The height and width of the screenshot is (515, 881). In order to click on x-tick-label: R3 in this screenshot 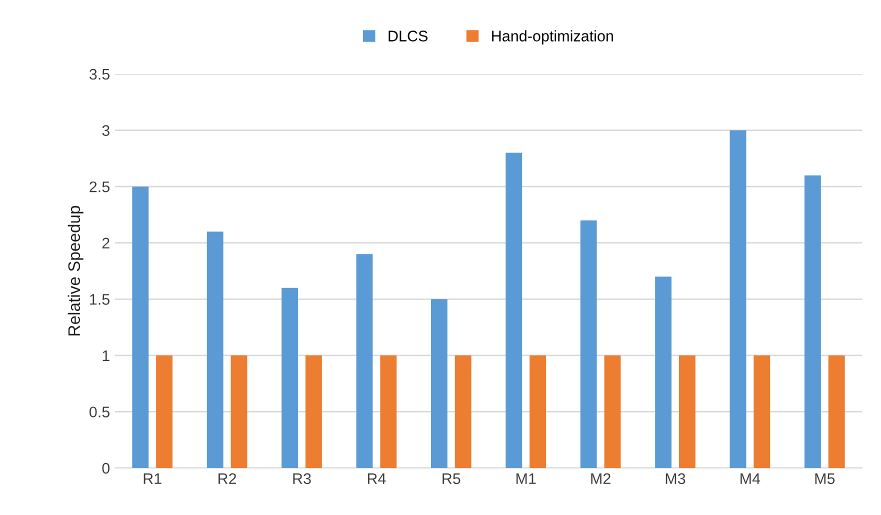, I will do `click(302, 478)`.